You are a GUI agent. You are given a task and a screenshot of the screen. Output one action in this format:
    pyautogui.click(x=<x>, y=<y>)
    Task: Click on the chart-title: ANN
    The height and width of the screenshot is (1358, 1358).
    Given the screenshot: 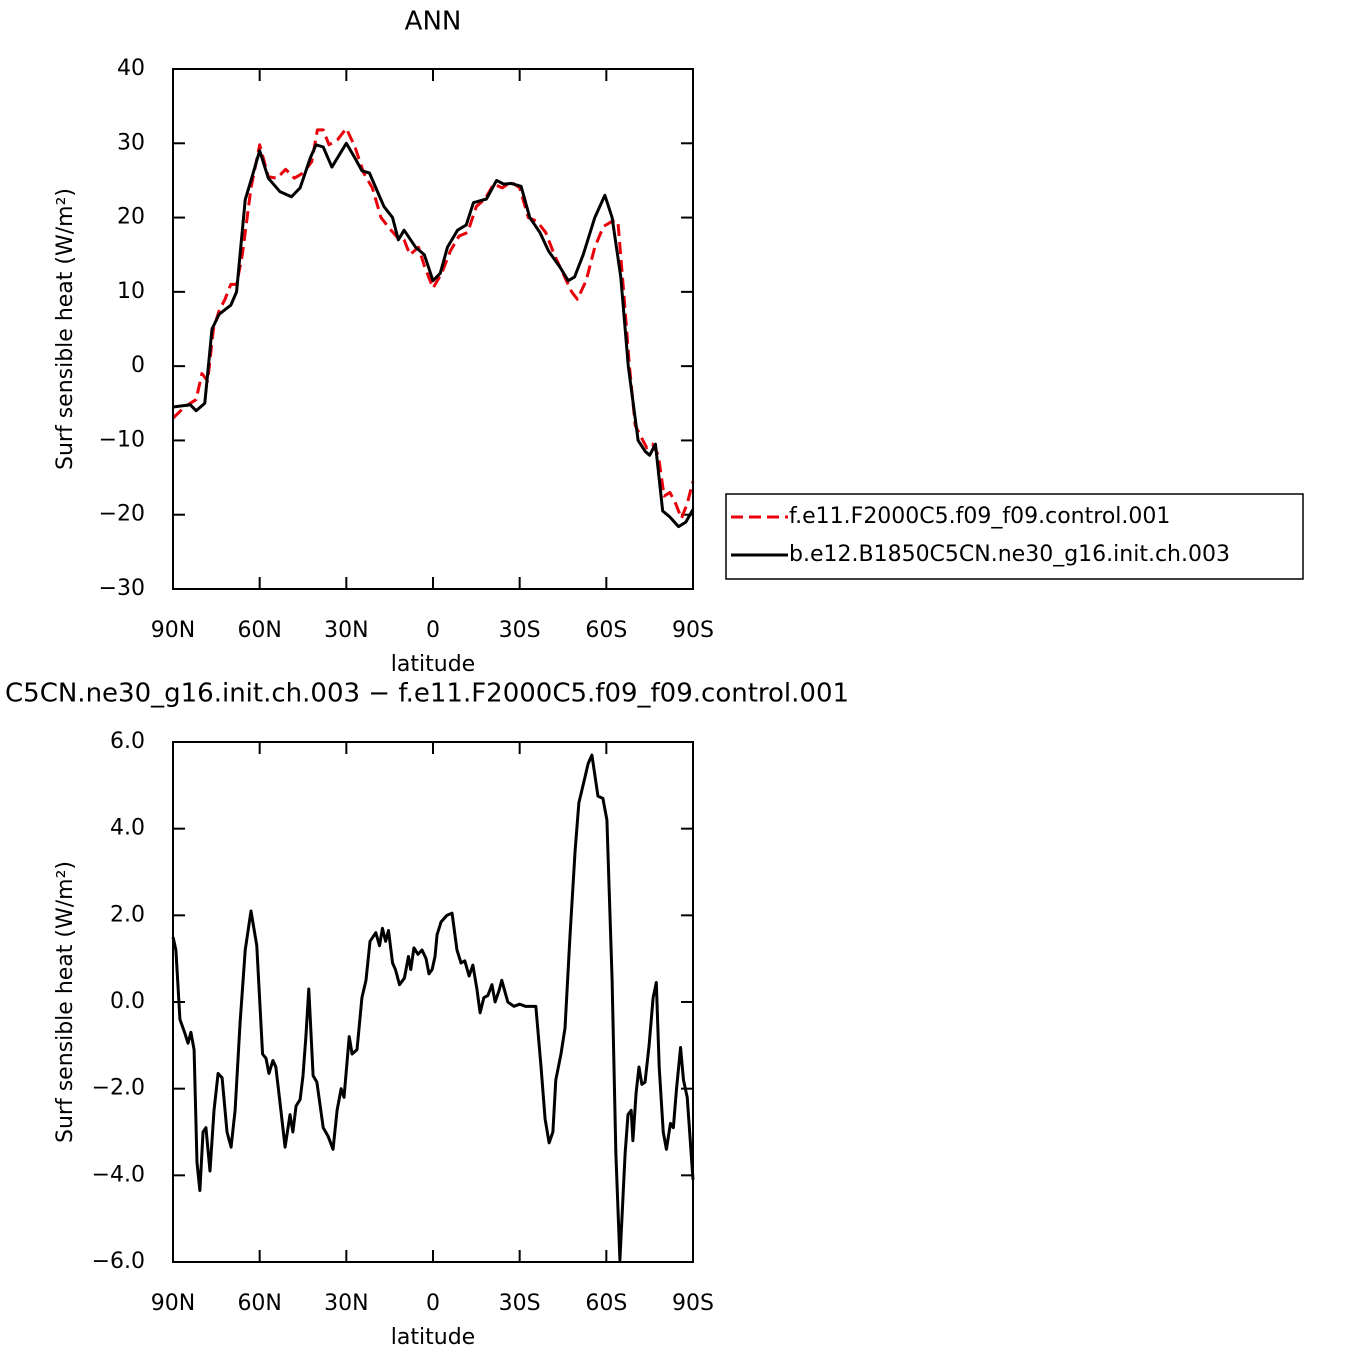 What is the action you would take?
    pyautogui.click(x=433, y=22)
    